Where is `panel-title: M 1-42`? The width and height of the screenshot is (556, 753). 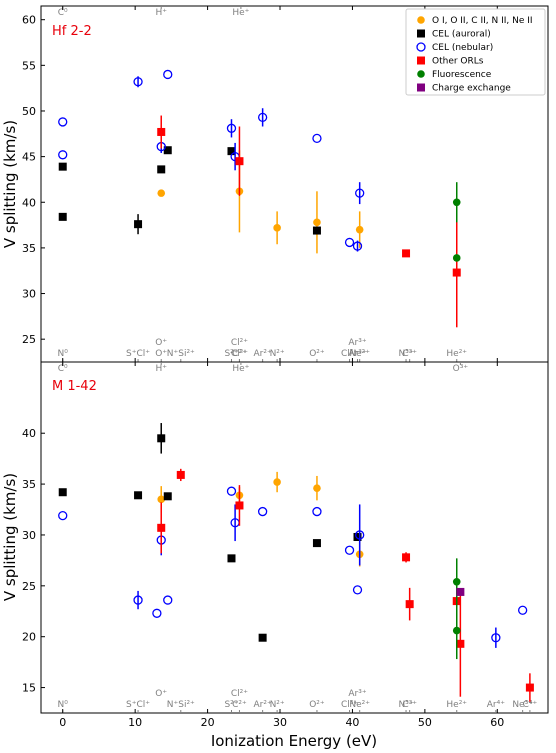
panel-title: M 1-42 is located at coordinates (74, 386).